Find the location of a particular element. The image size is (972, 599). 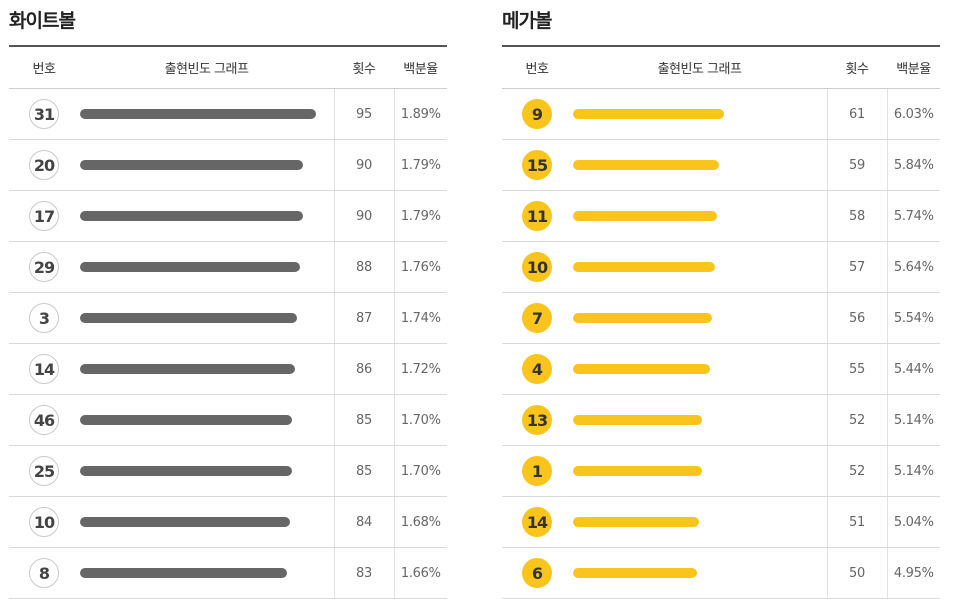

table-row: 4 55 5.44% is located at coordinates (721, 369).